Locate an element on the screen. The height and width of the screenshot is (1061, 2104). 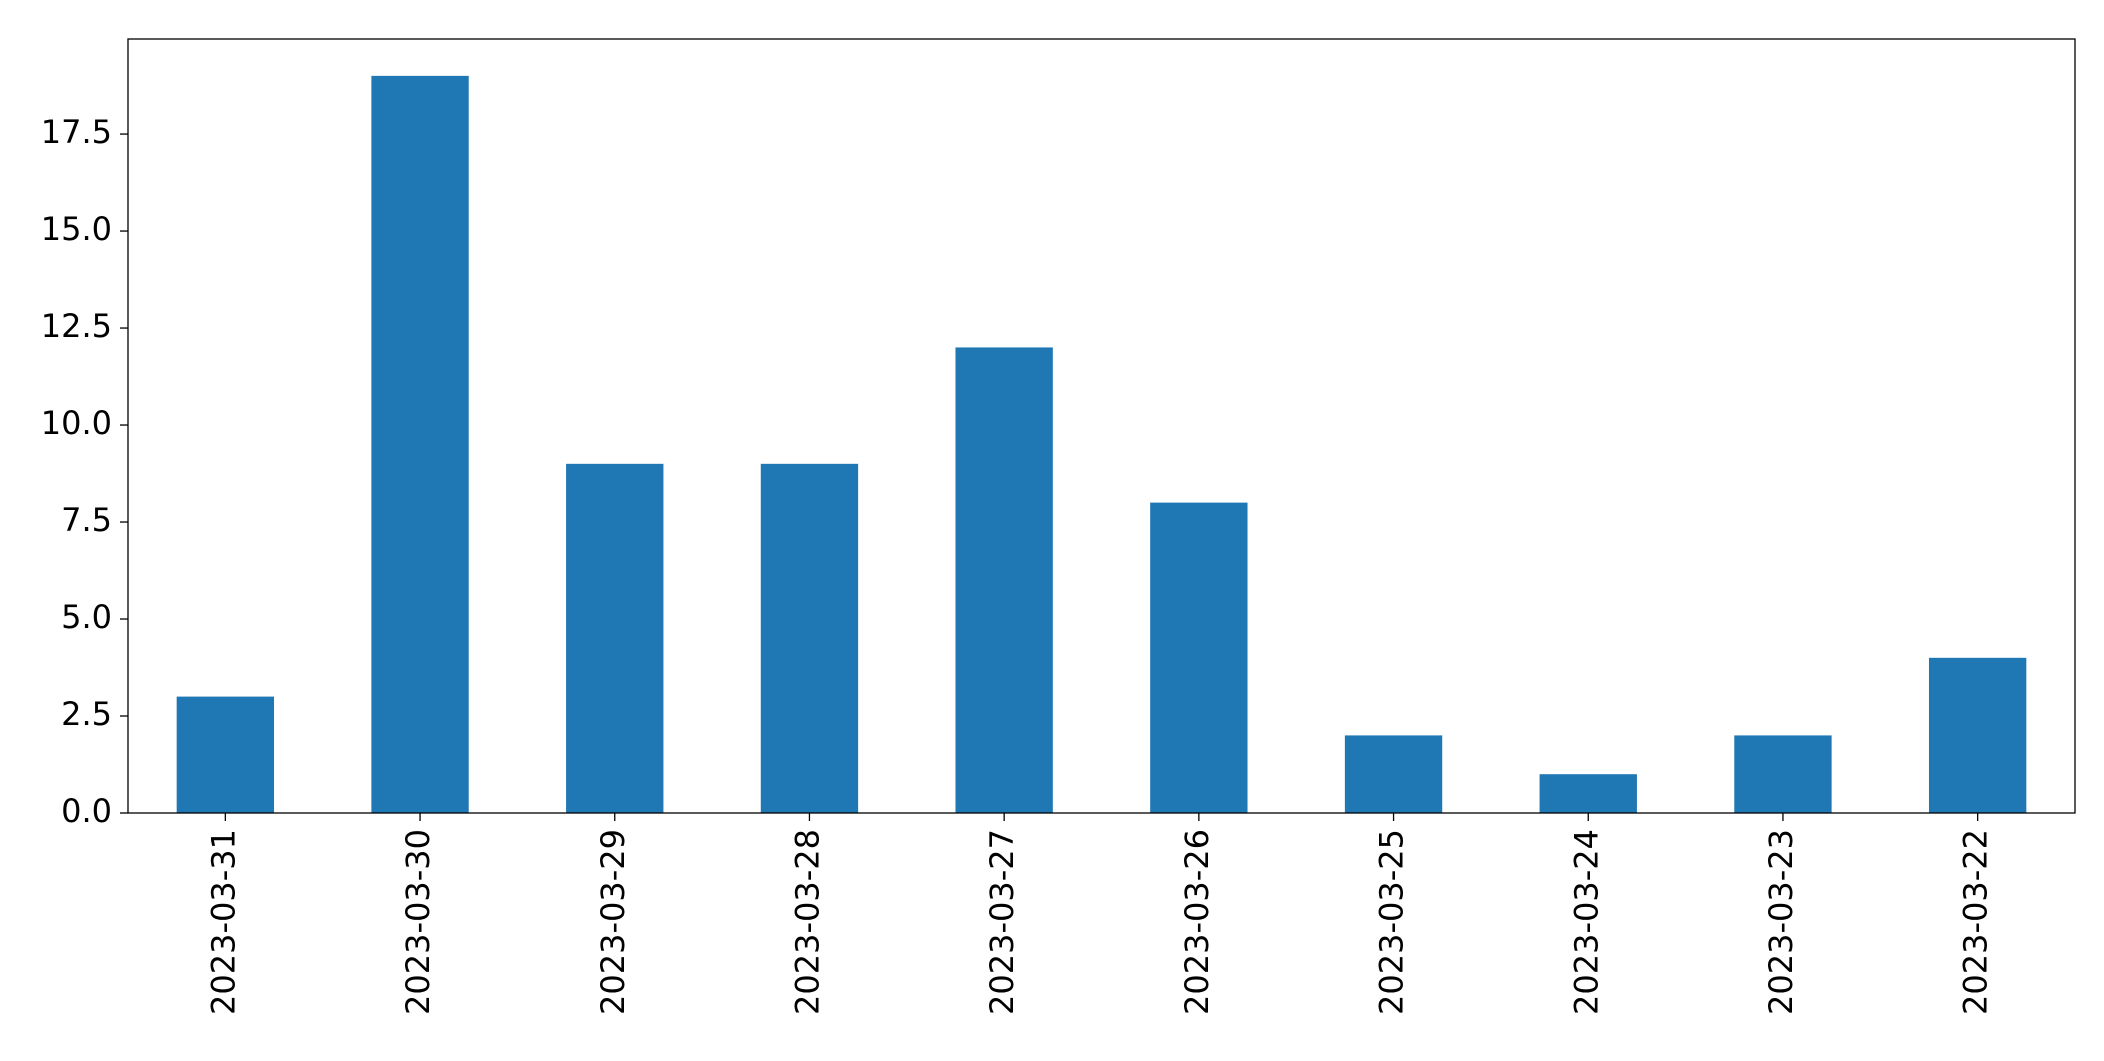
y-tick-label: 5.0 is located at coordinates (86, 617).